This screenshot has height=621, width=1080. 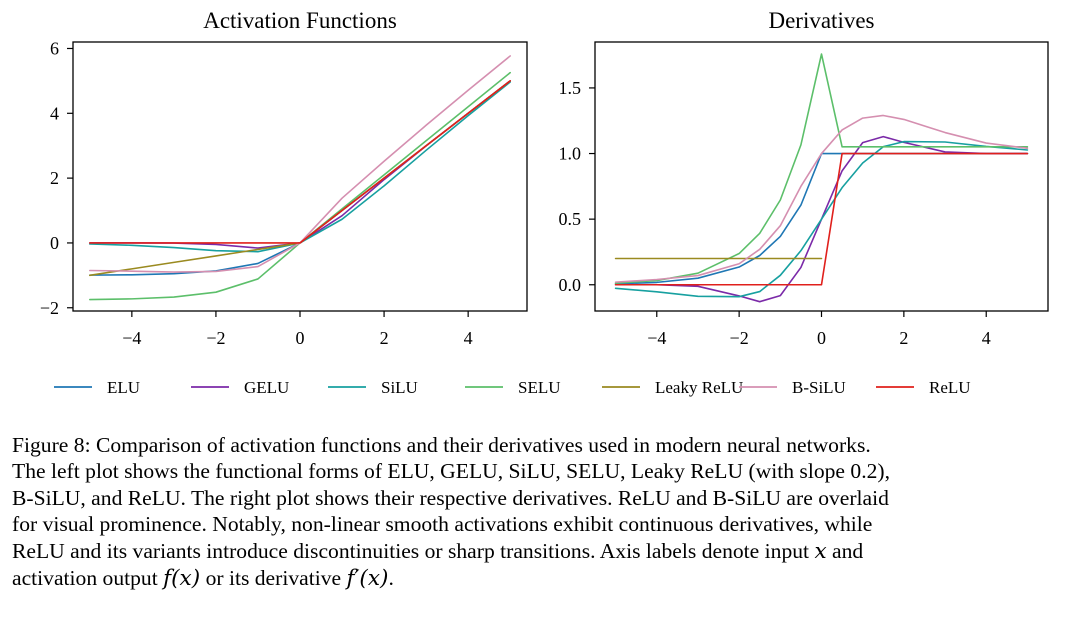 I want to click on caption-or-derivative: or its derivative, so click(x=273, y=578).